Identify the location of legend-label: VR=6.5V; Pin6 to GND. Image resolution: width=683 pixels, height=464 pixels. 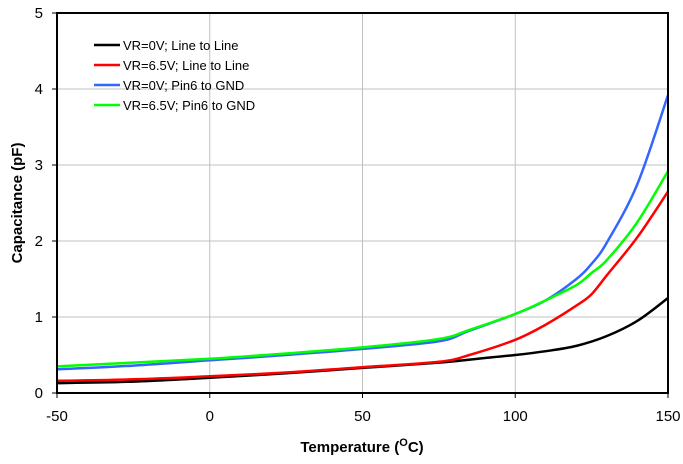
(189, 105).